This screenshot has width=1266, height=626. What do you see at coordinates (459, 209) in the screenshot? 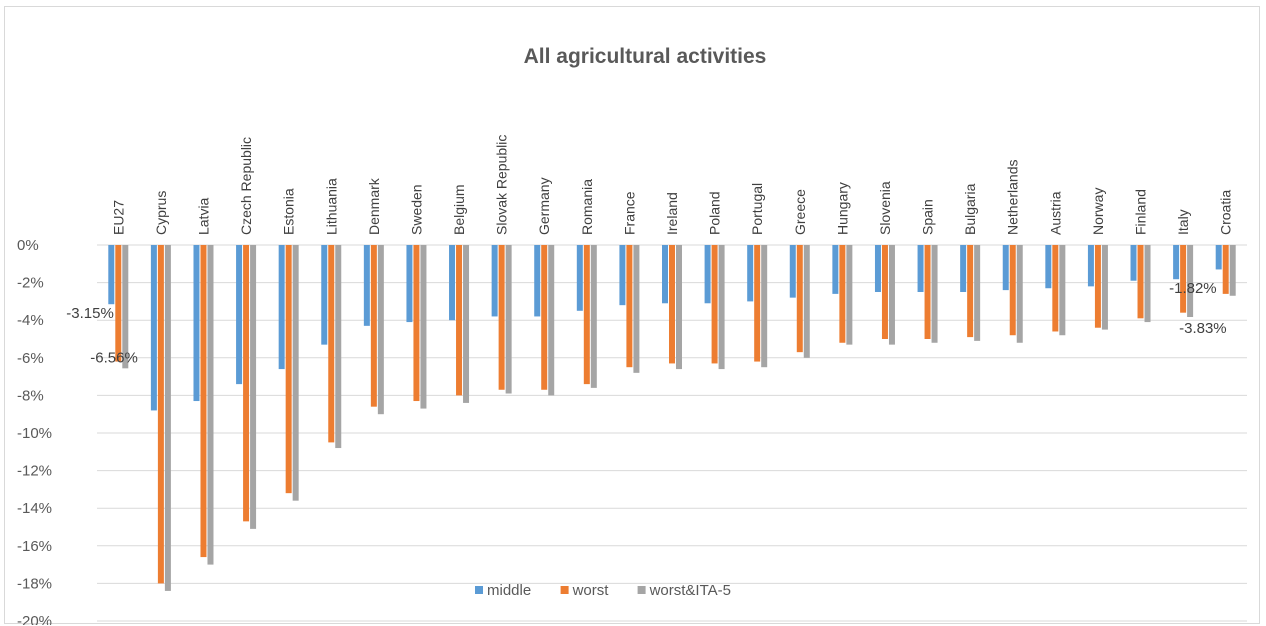
I see `category-label: Belgium` at bounding box center [459, 209].